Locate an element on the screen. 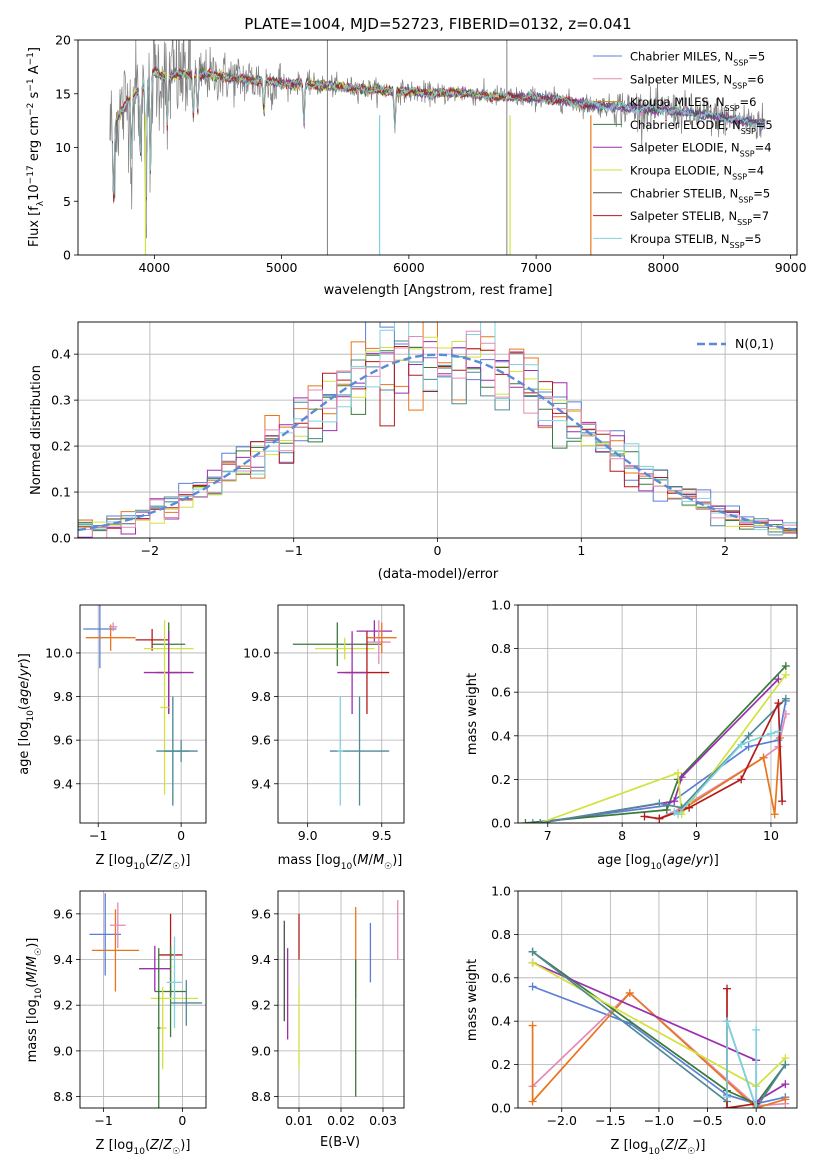 The width and height of the screenshot is (819, 1170). mass_vs_Z-ytick-label: 9.0 is located at coordinates (63, 1050).